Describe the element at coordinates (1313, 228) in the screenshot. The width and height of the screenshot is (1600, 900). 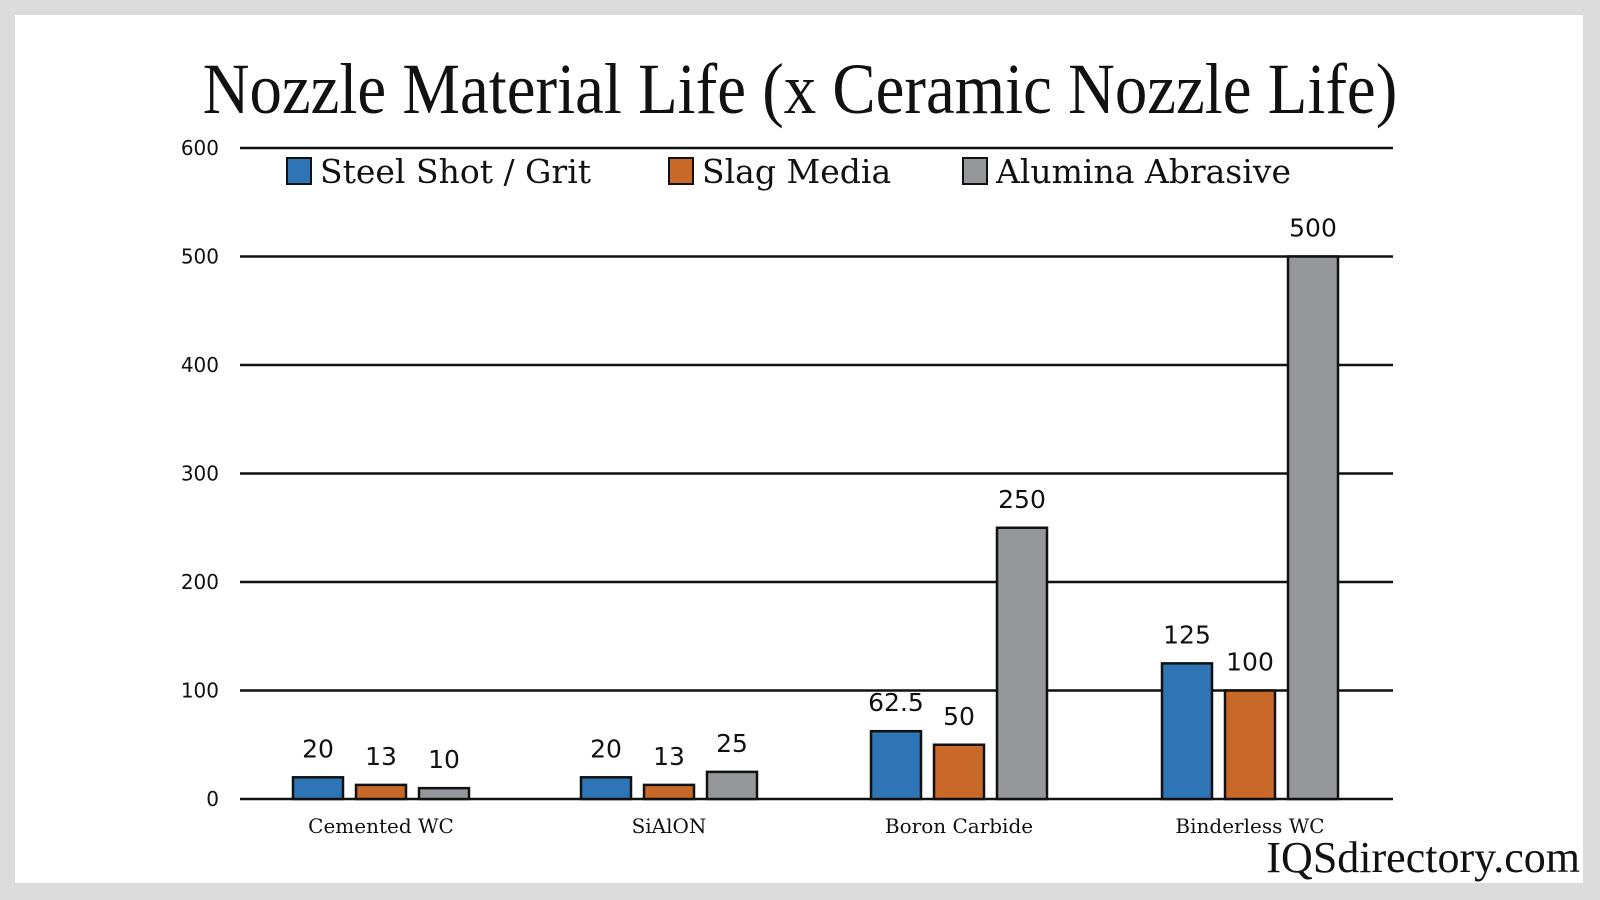
I see `data-label: 500` at that location.